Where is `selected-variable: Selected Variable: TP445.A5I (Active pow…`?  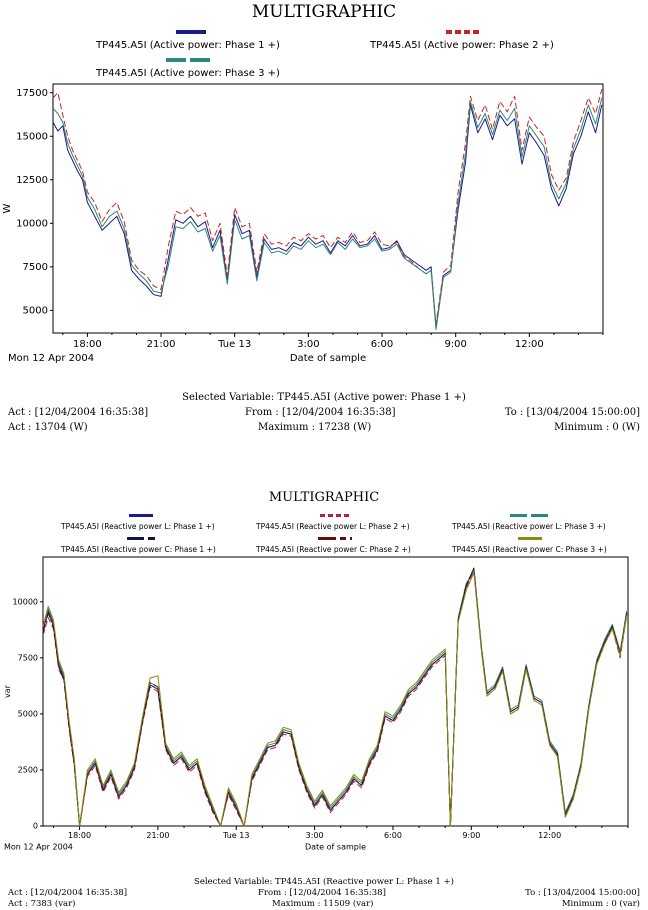
selected-variable: Selected Variable: TP445.A5I (Active pow… is located at coordinates (324, 397).